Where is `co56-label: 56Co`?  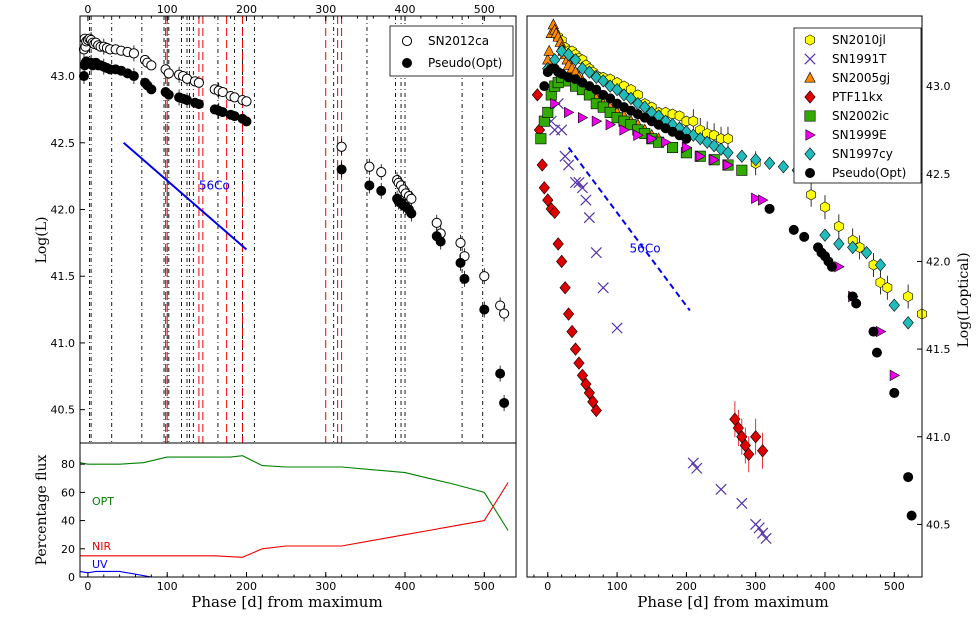
co56-label: 56Co is located at coordinates (645, 249).